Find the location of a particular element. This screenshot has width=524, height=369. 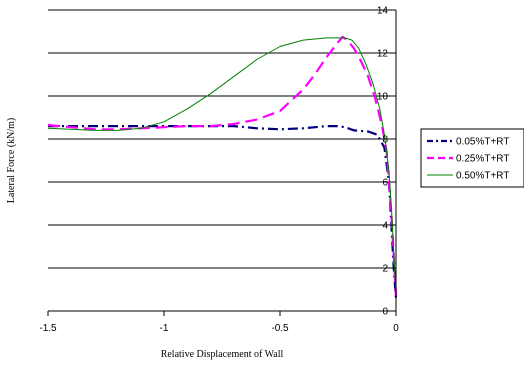

y-tick-label: 2 is located at coordinates (385, 269).